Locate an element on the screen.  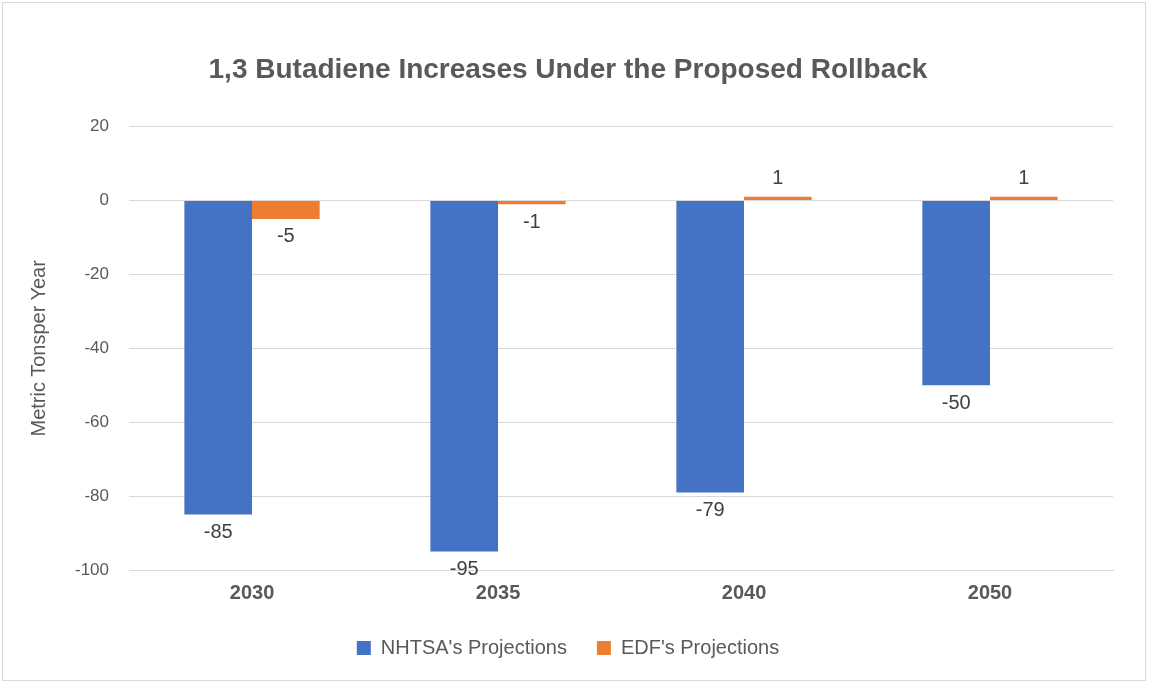
y-tick-label: -60 is located at coordinates (97, 421).